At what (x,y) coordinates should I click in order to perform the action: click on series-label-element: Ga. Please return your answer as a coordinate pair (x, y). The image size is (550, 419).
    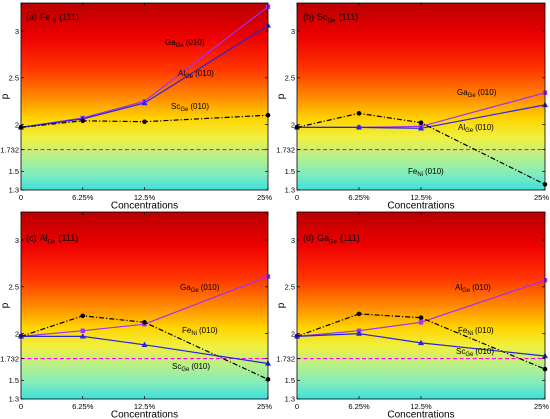
    Looking at the image, I should click on (462, 92).